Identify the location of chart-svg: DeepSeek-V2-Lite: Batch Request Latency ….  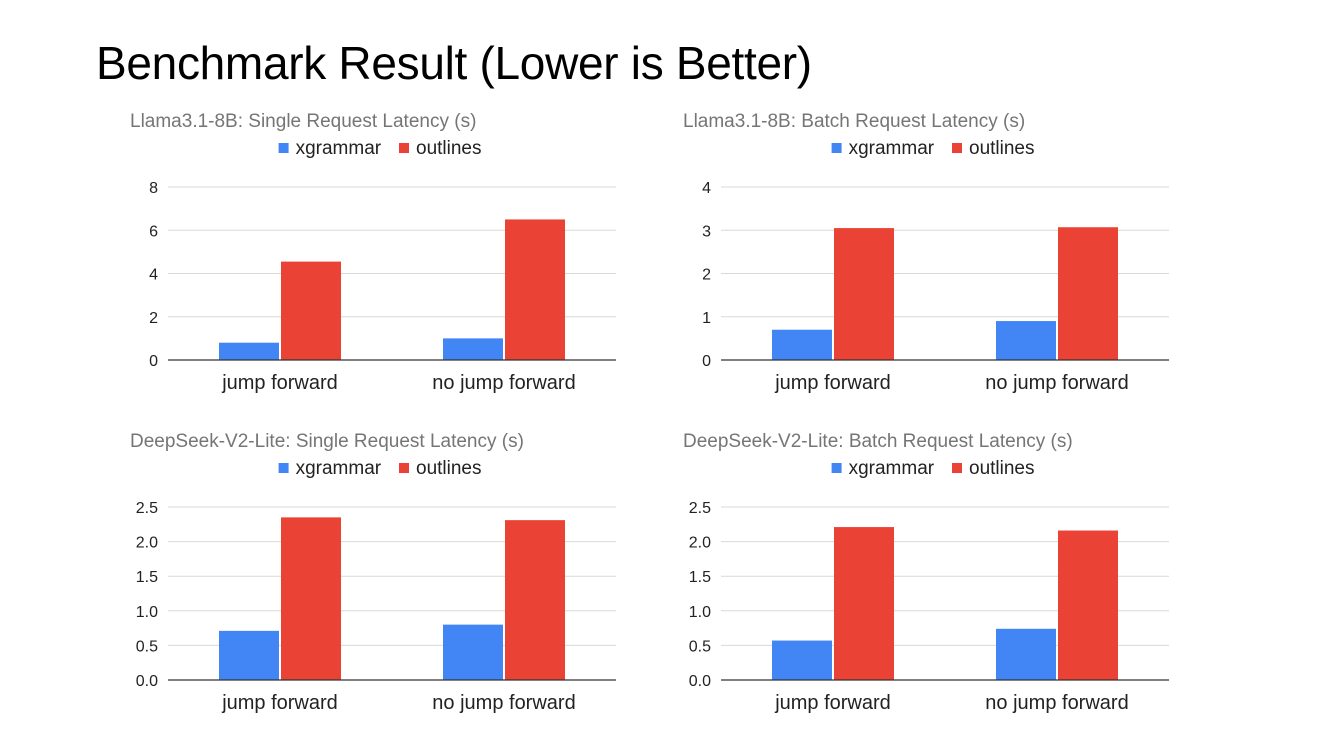
(926, 572).